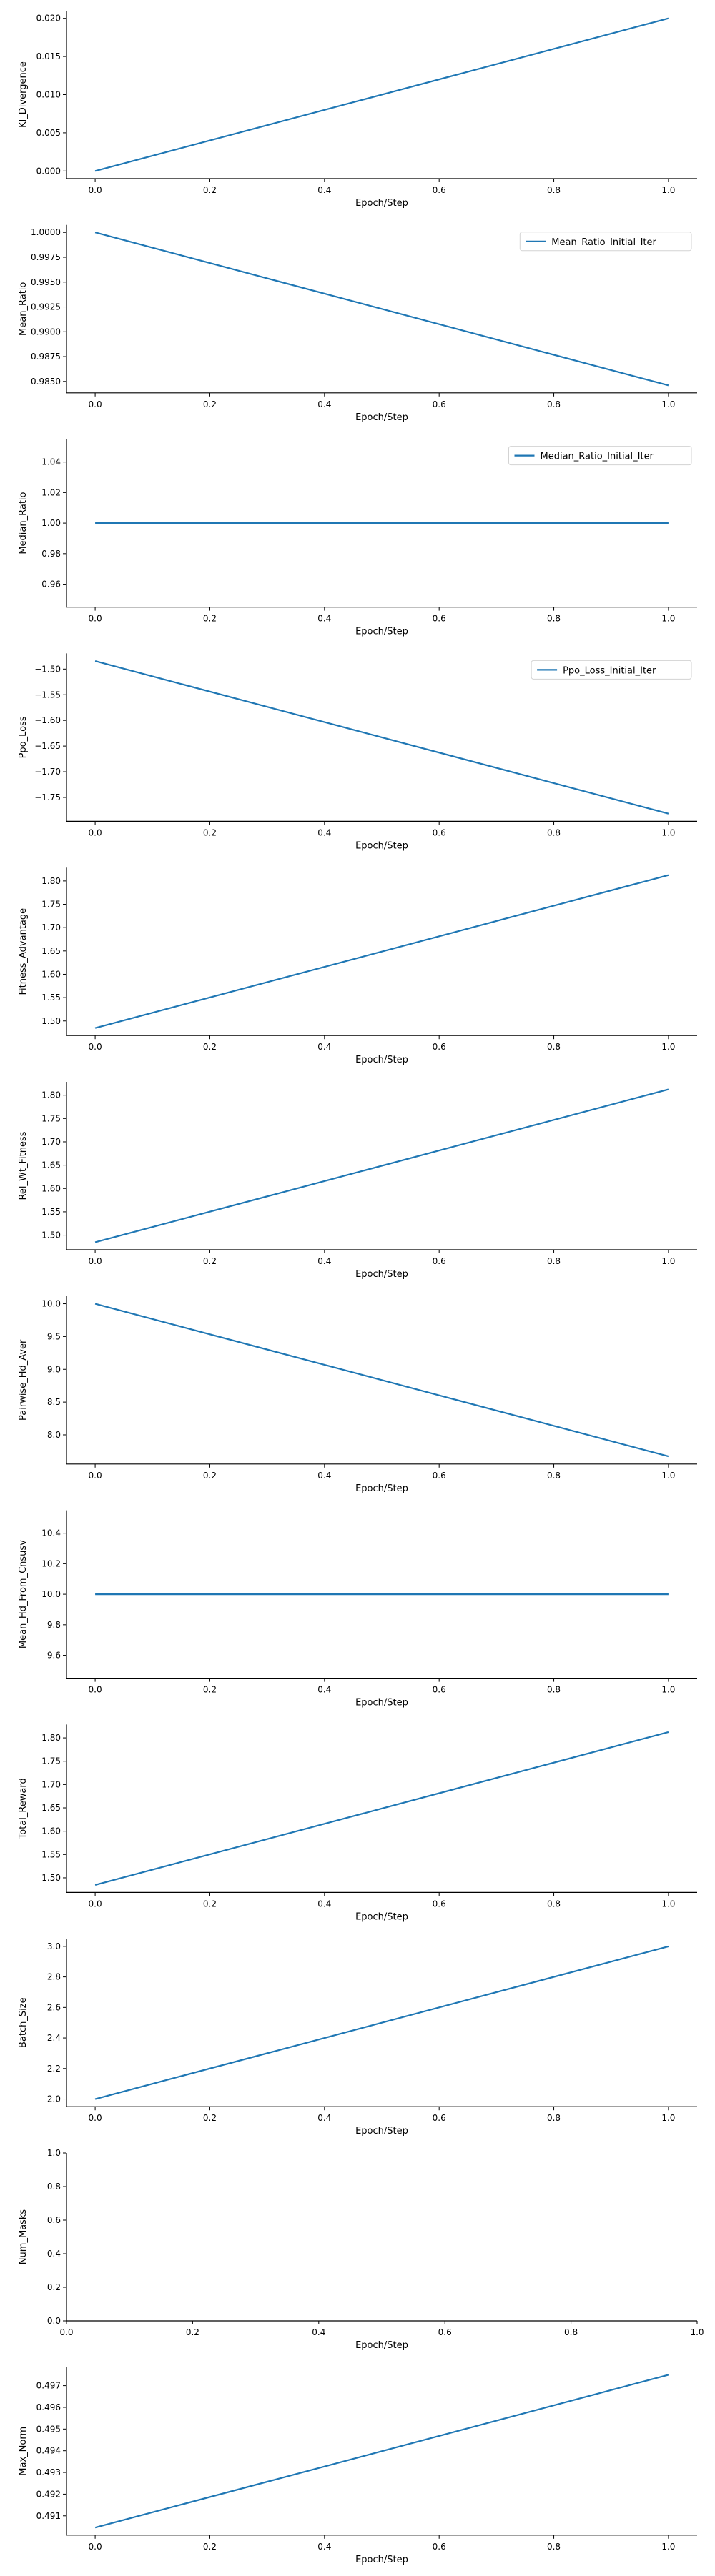  What do you see at coordinates (47, 720) in the screenshot?
I see `y-tick-label: −1.60` at bounding box center [47, 720].